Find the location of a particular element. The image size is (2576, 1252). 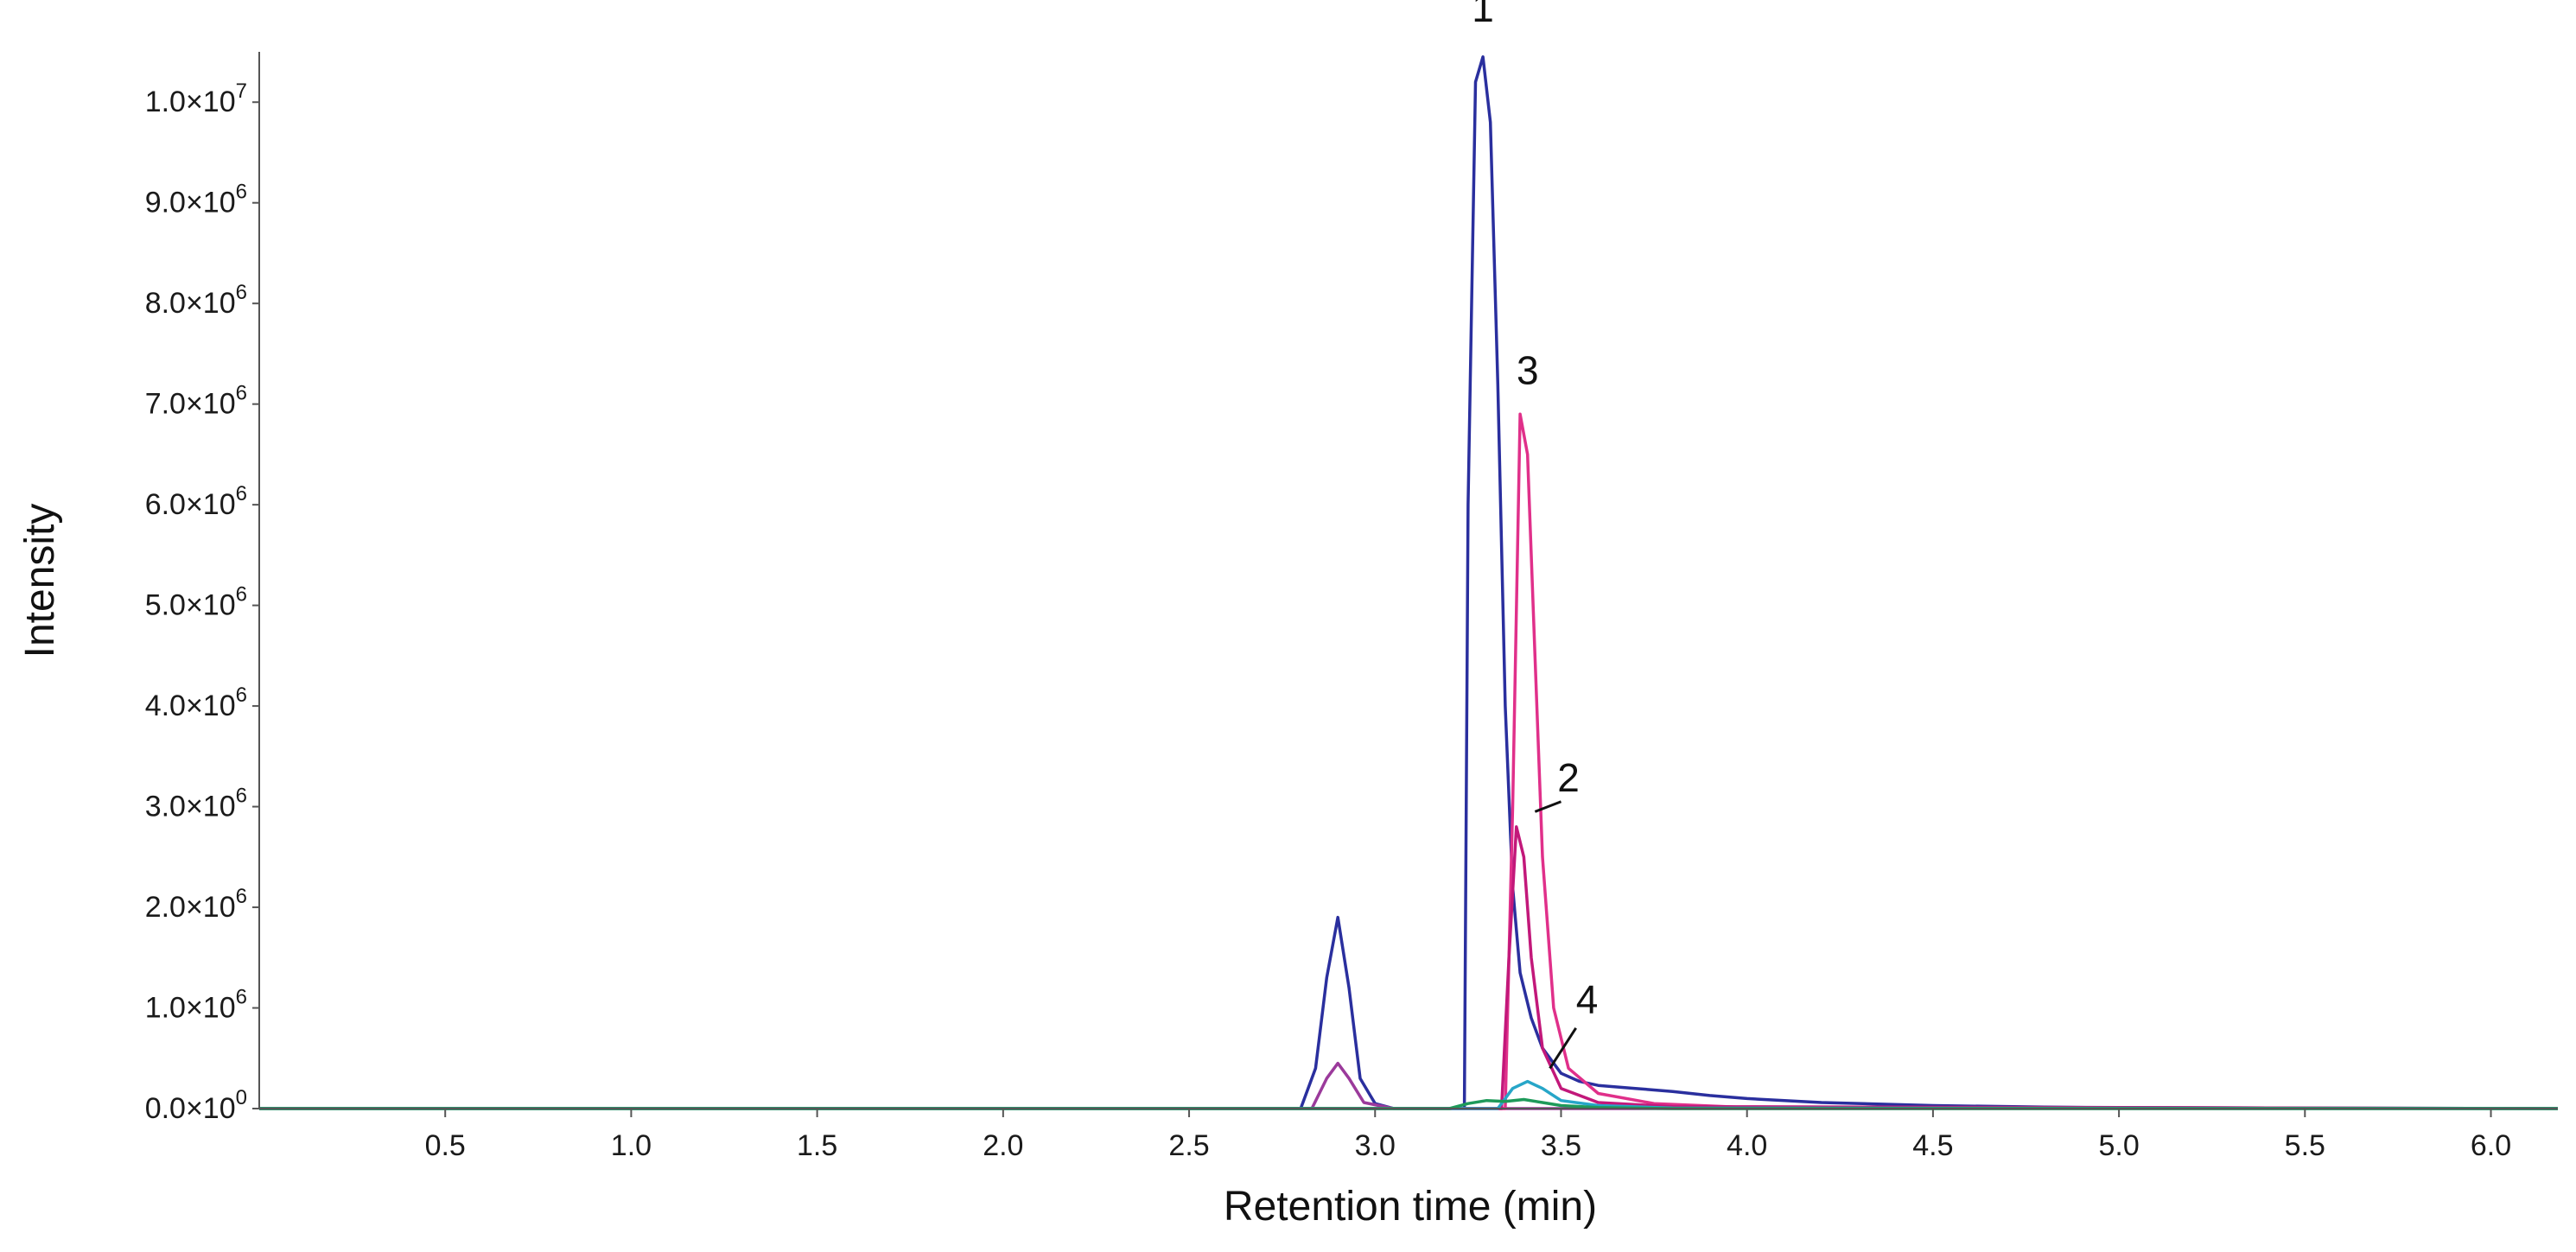

x-tick-label-3: 2.0 is located at coordinates (1003, 1146).